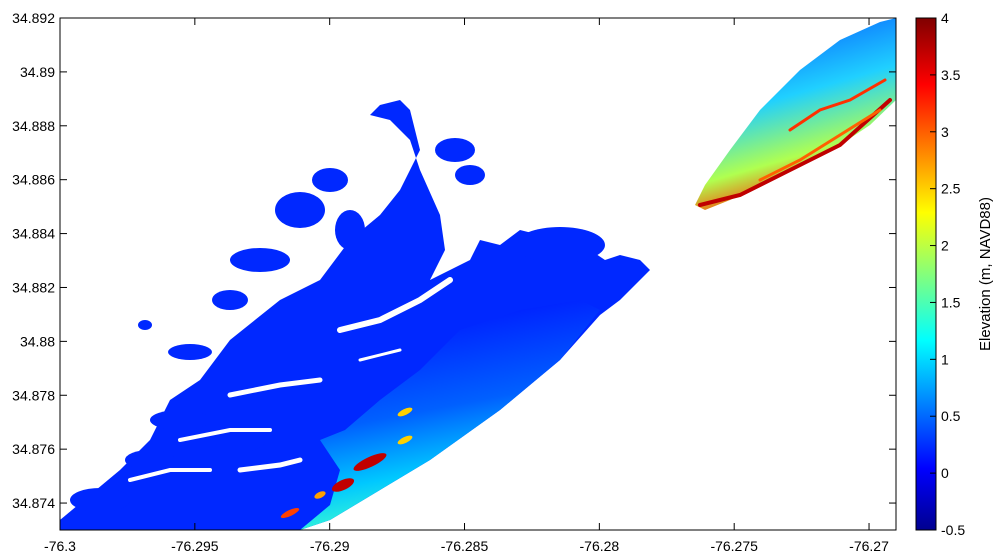 The height and width of the screenshot is (560, 1000). I want to click on island-region, so click(795, 114).